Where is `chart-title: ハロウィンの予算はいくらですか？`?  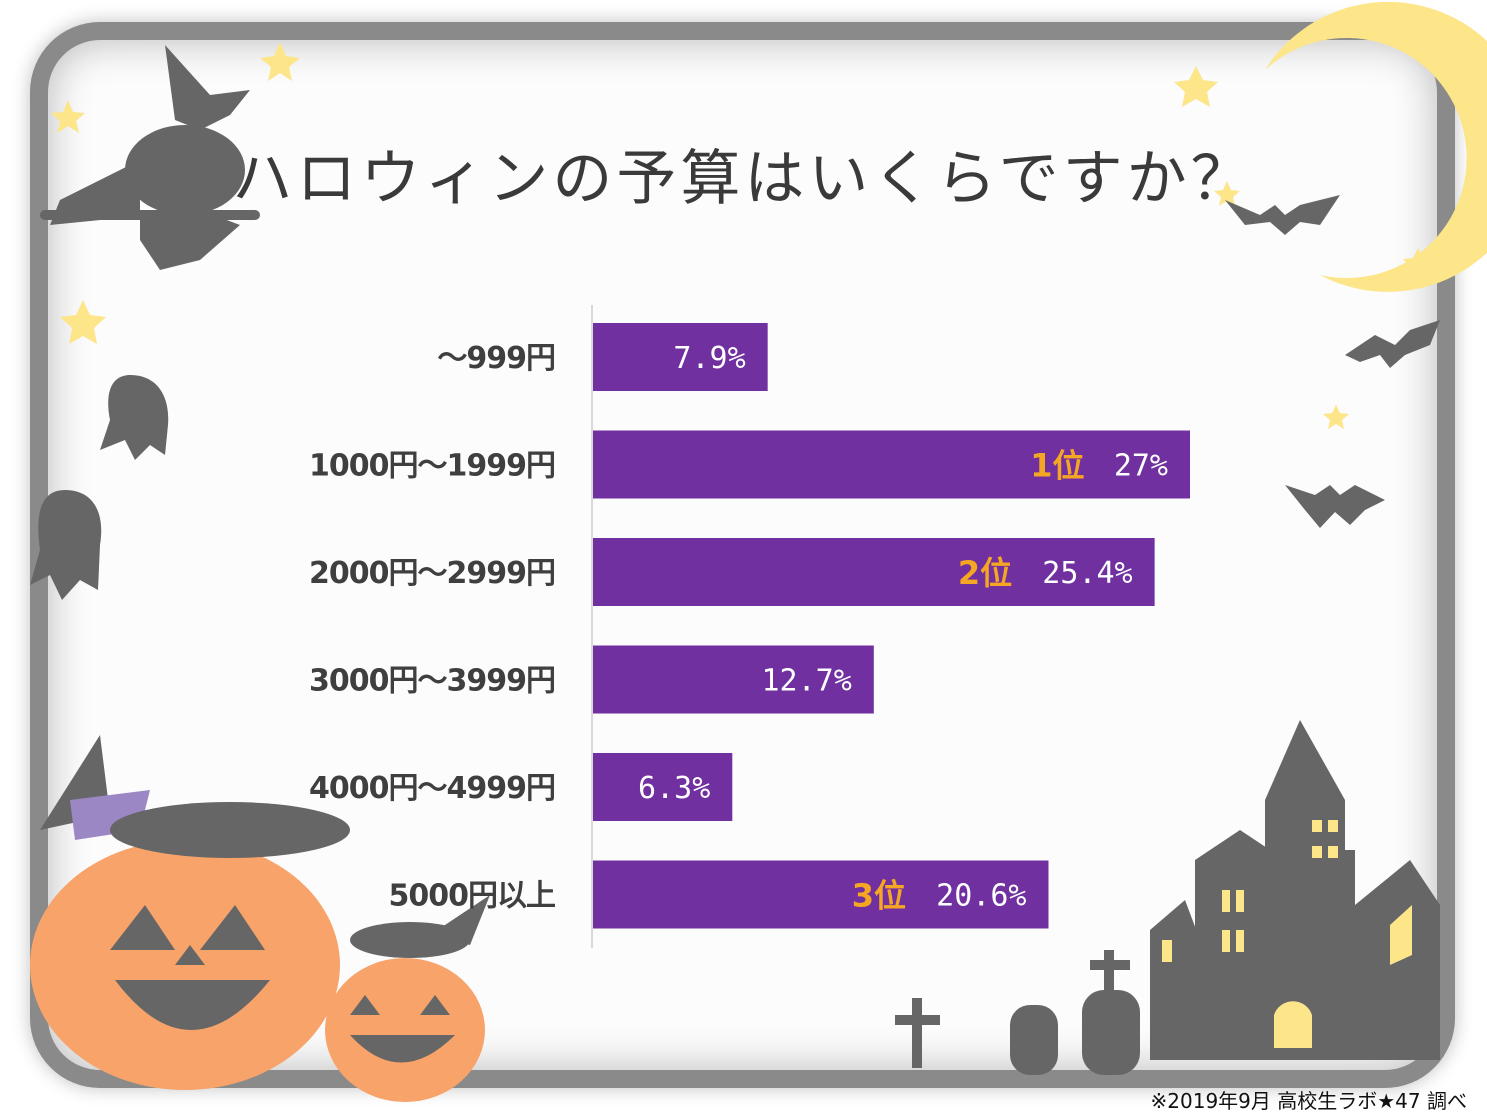
chart-title: ハロウィンの予算はいくらですか？ is located at coordinates (743, 179).